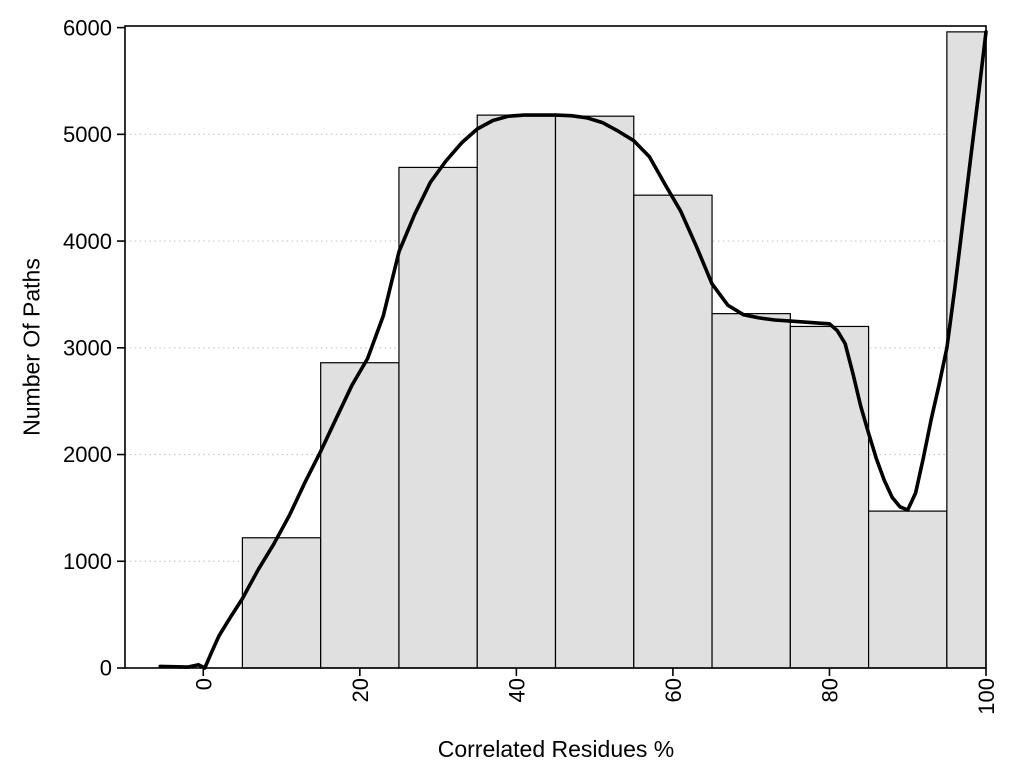  I want to click on y-tick-label: 1000, so click(87, 561).